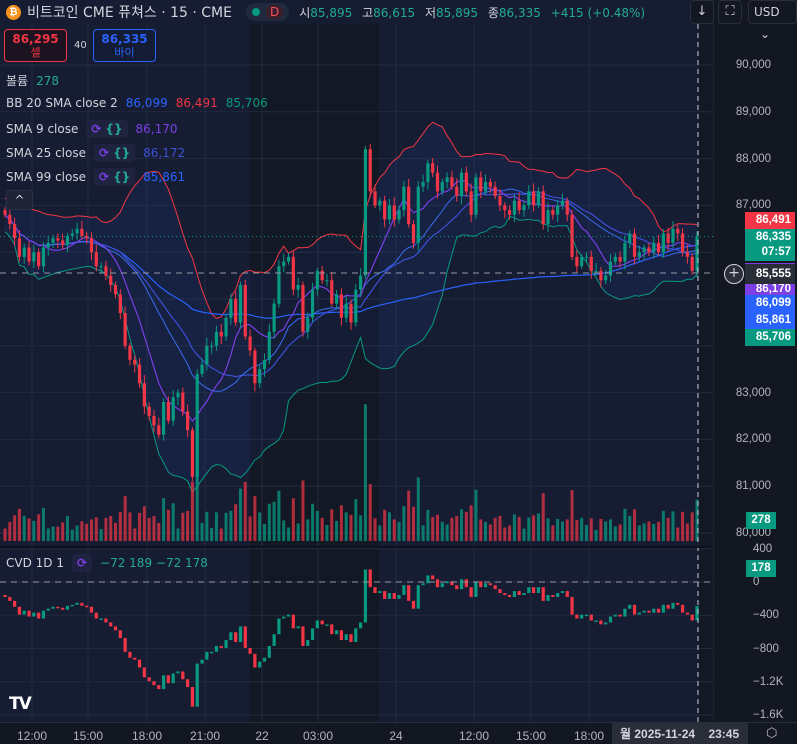 This screenshot has width=797, height=744. I want to click on sma25-value: 86,172, so click(164, 153).